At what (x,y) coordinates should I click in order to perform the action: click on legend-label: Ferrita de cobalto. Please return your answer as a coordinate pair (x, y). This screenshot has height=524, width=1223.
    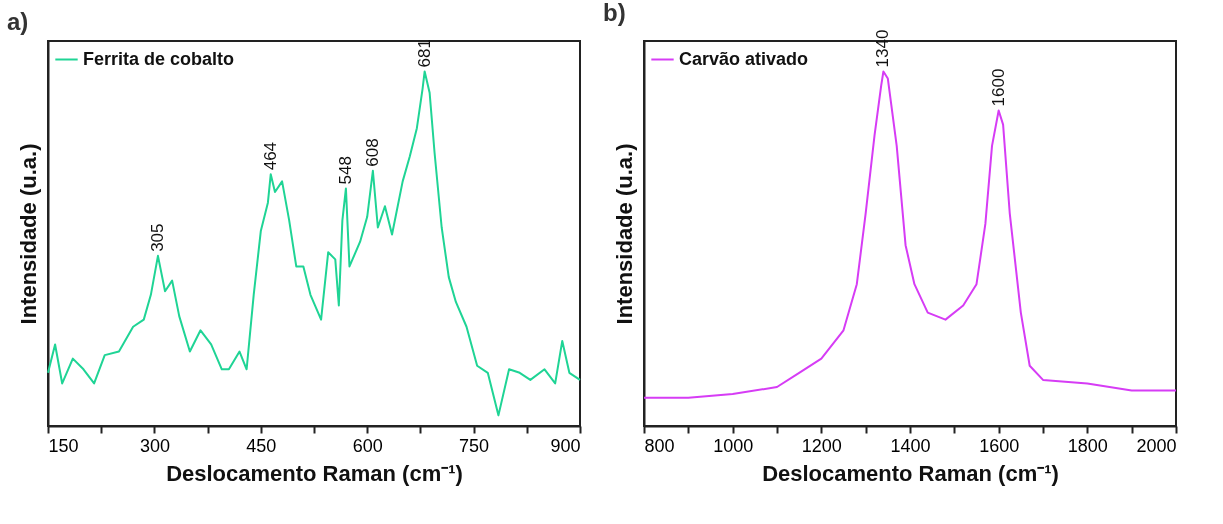
    Looking at the image, I should click on (159, 58).